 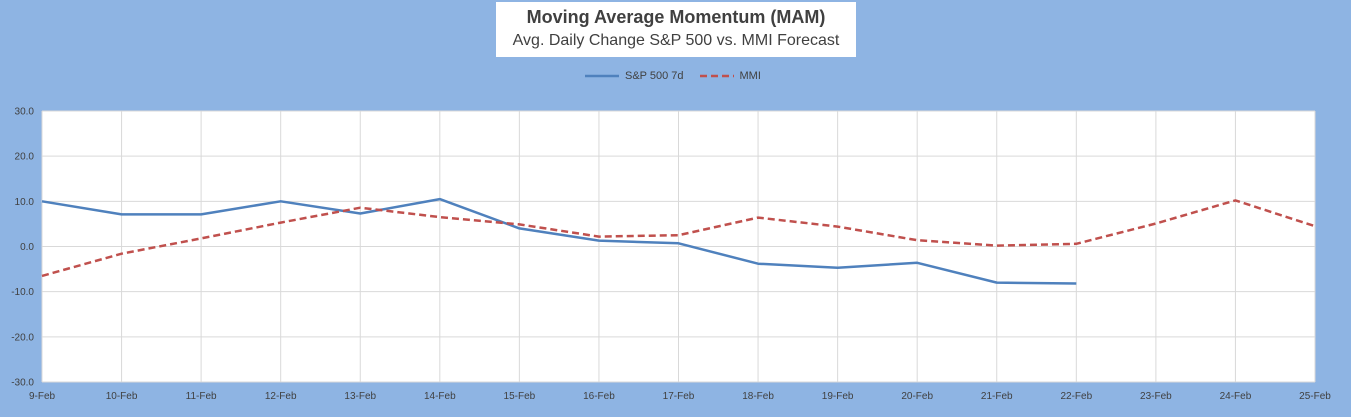 I want to click on legend-swatch-mmi, so click(x=716, y=76).